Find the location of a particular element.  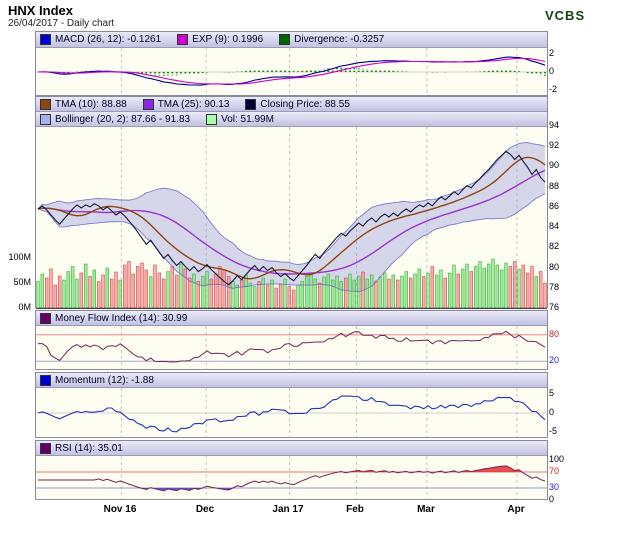

x-axis-month-label: Nov 16 is located at coordinates (120, 509).